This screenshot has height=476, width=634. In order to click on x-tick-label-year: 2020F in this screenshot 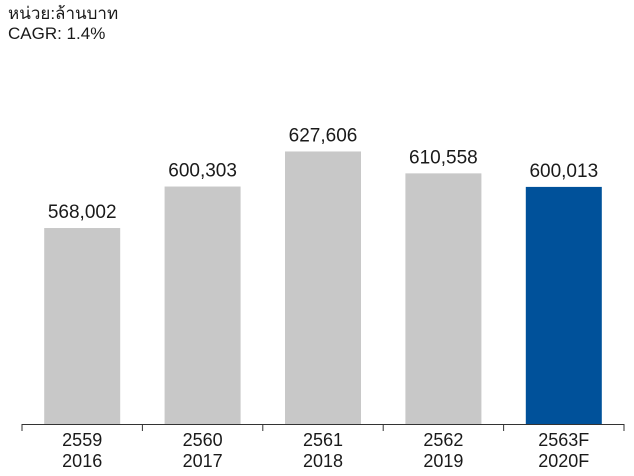, I will do `click(563, 461)`.